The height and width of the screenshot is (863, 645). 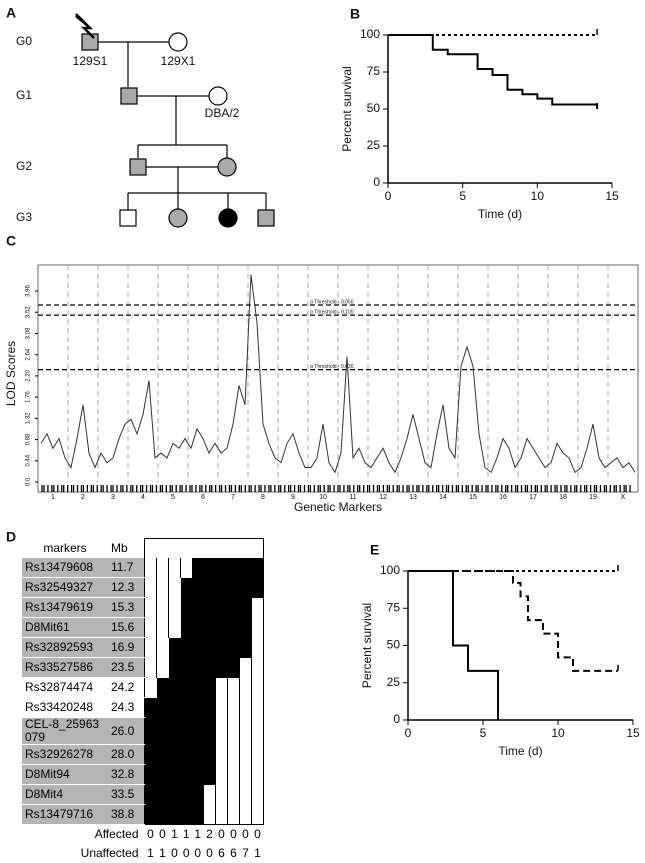 I want to click on marker-name: Rs32874474, so click(x=65, y=687).